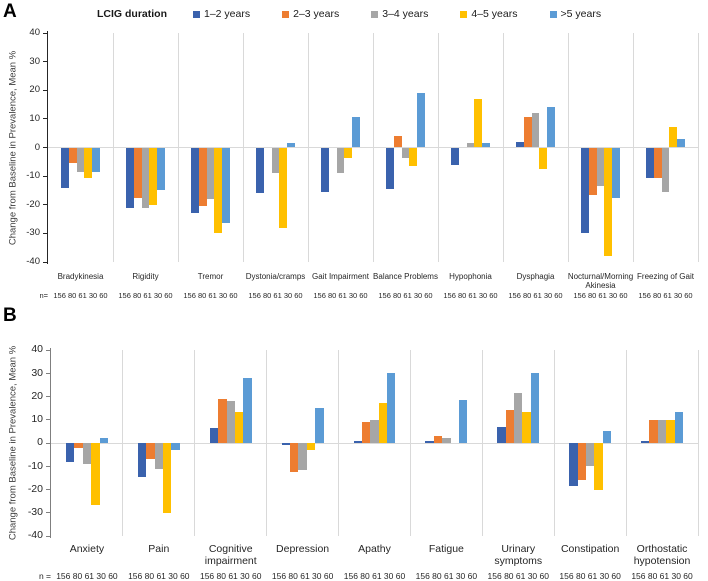 The width and height of the screenshot is (708, 581). Describe the element at coordinates (391, 408) in the screenshot. I see `bar->5 years-Apathy` at that location.